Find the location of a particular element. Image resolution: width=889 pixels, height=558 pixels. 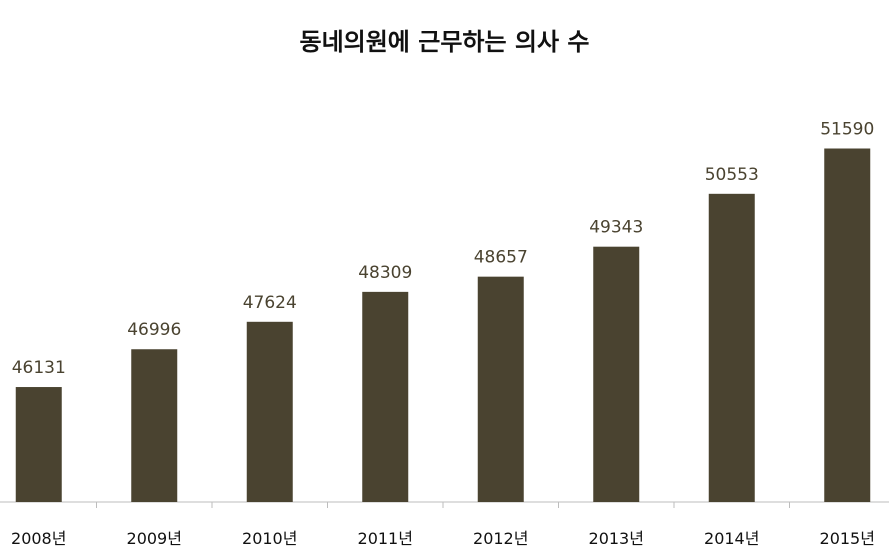

value-label-3: 48309 is located at coordinates (385, 273).